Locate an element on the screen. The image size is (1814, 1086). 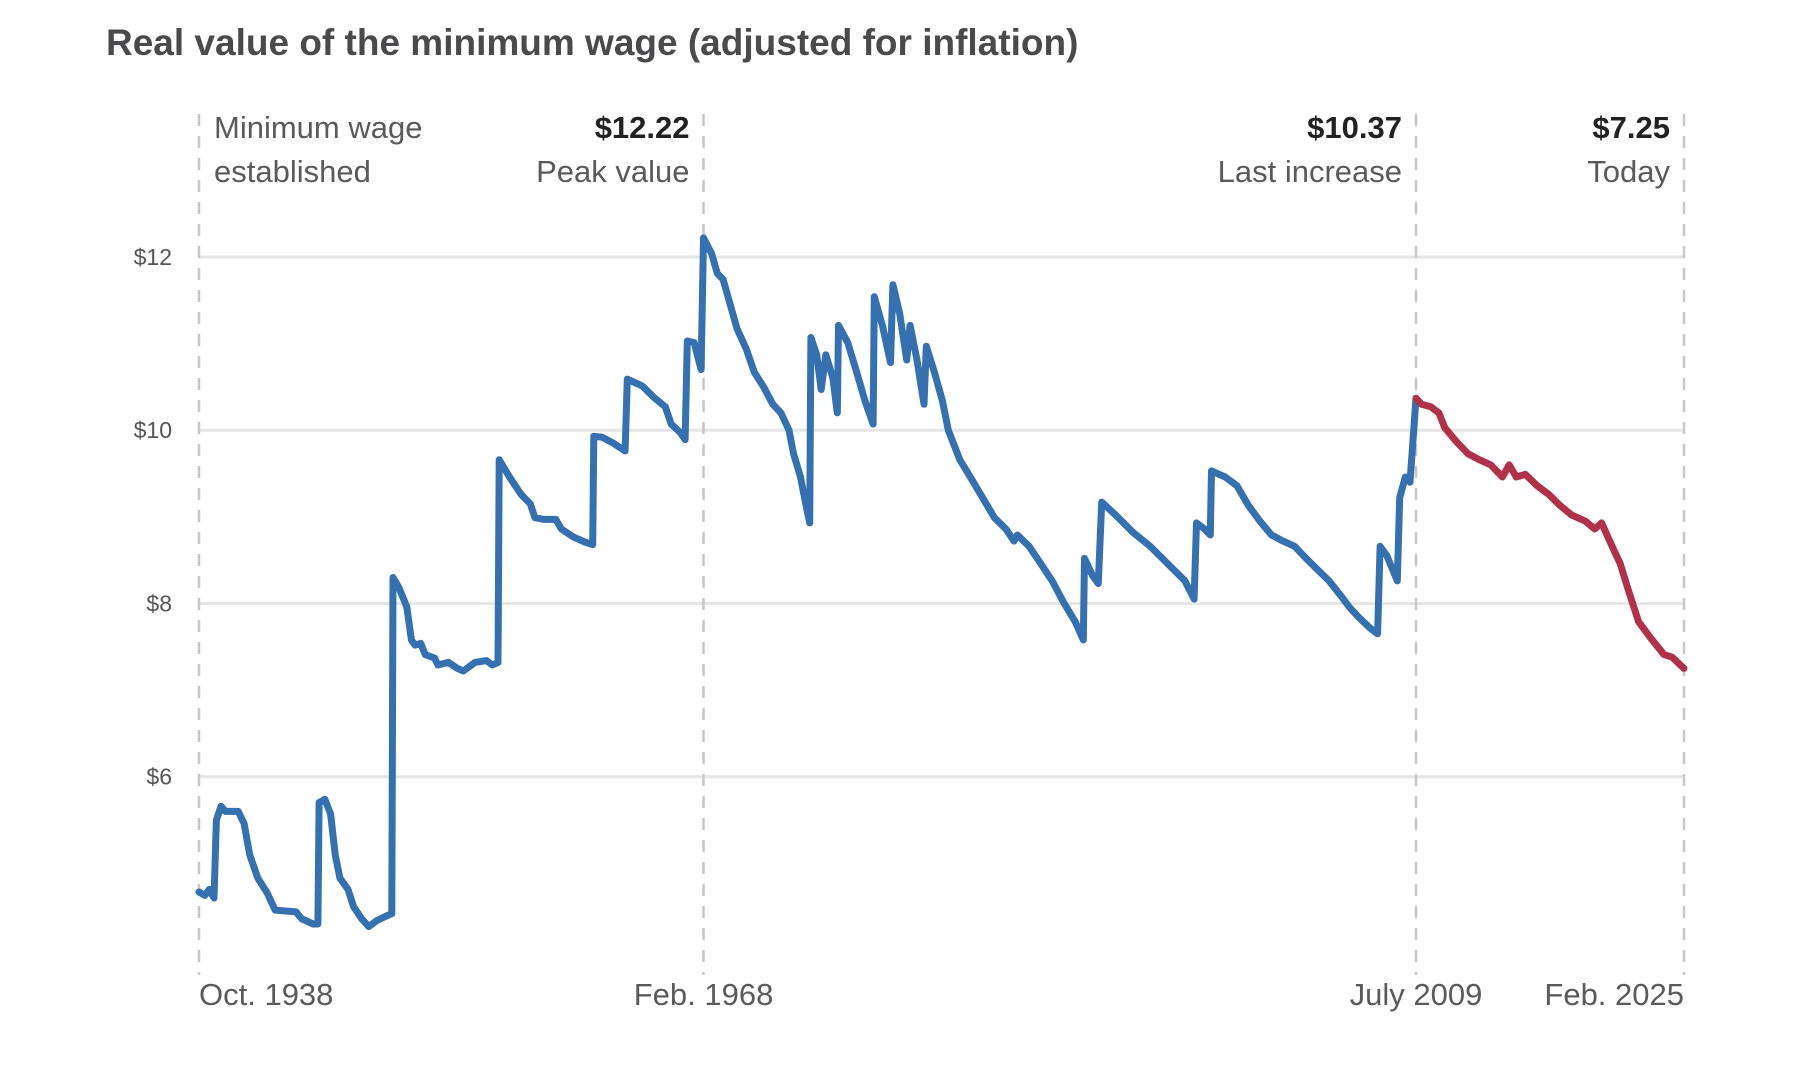
x-tick-label: July 2009 is located at coordinates (1416, 994).